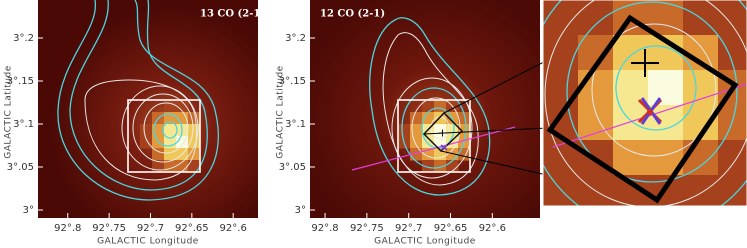  What do you see at coordinates (444, 147) in the screenshot?
I see `cross-marker` at bounding box center [444, 147].